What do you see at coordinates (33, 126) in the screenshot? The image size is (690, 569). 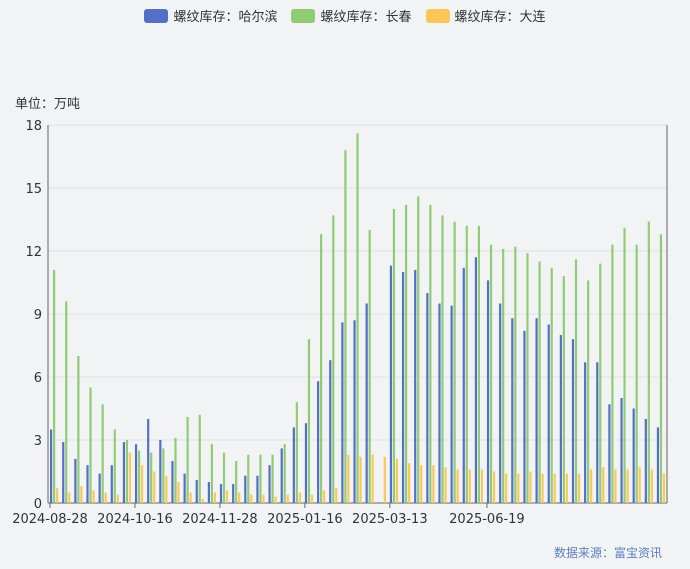 I see `y-tick-label: 18` at bounding box center [33, 126].